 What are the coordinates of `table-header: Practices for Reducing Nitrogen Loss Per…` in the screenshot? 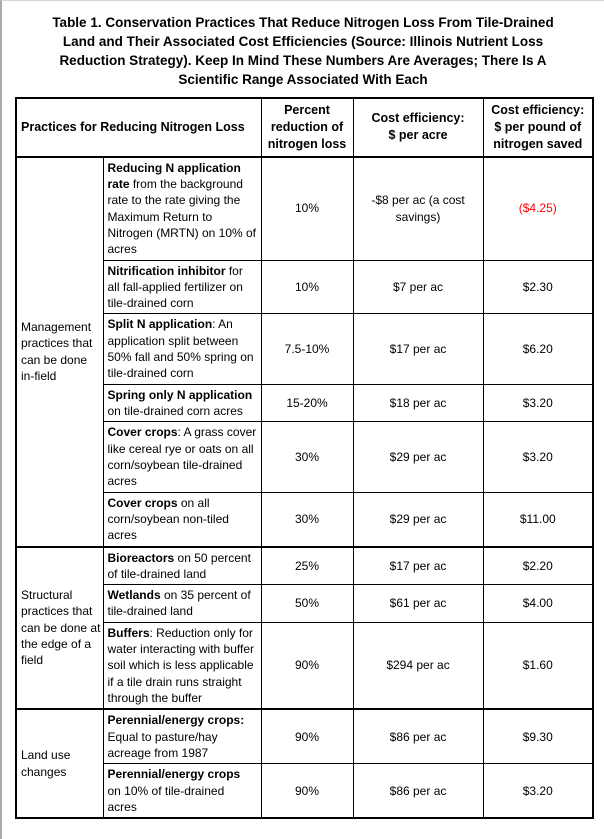 It's located at (304, 127).